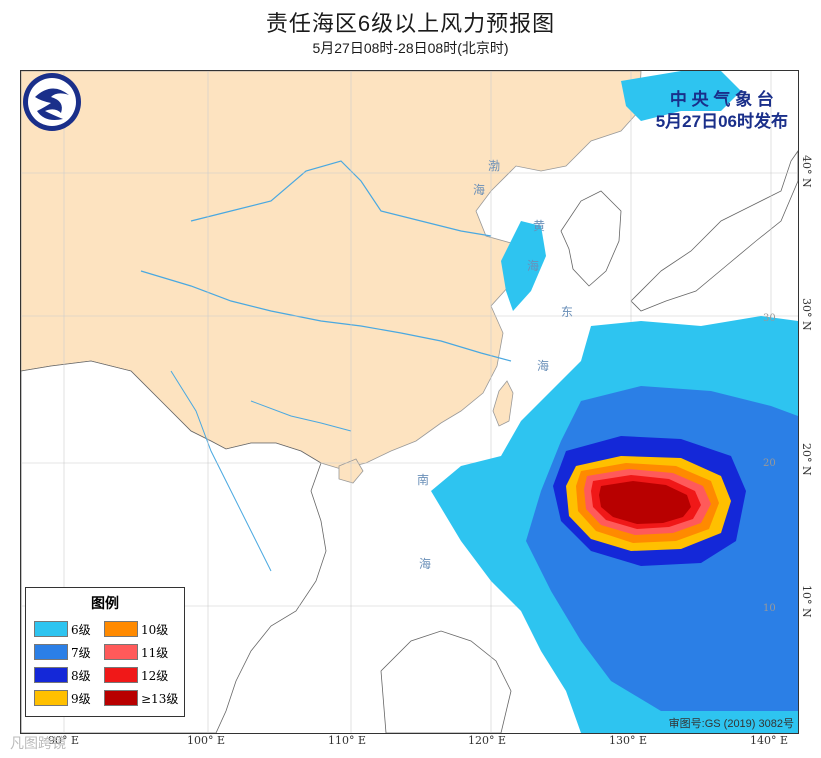 The width and height of the screenshot is (821, 758). I want to click on land-japan, so click(714, 231).